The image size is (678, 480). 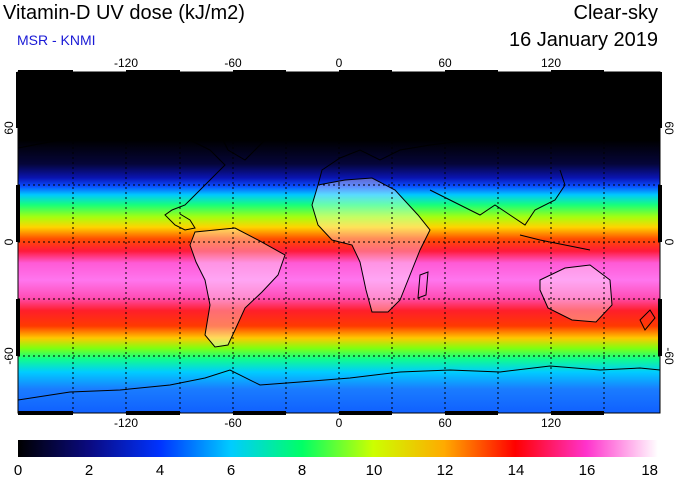 What do you see at coordinates (126, 63) in the screenshot?
I see `lon-label-top: -120` at bounding box center [126, 63].